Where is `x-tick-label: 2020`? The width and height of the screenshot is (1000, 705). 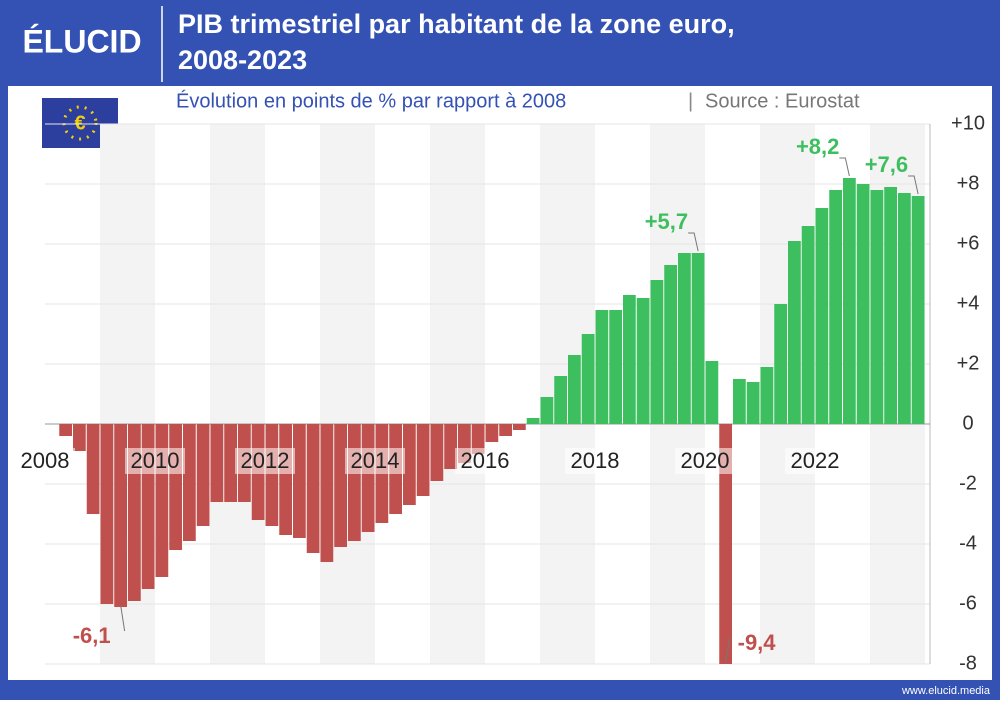
x-tick-label: 2020 is located at coordinates (705, 460).